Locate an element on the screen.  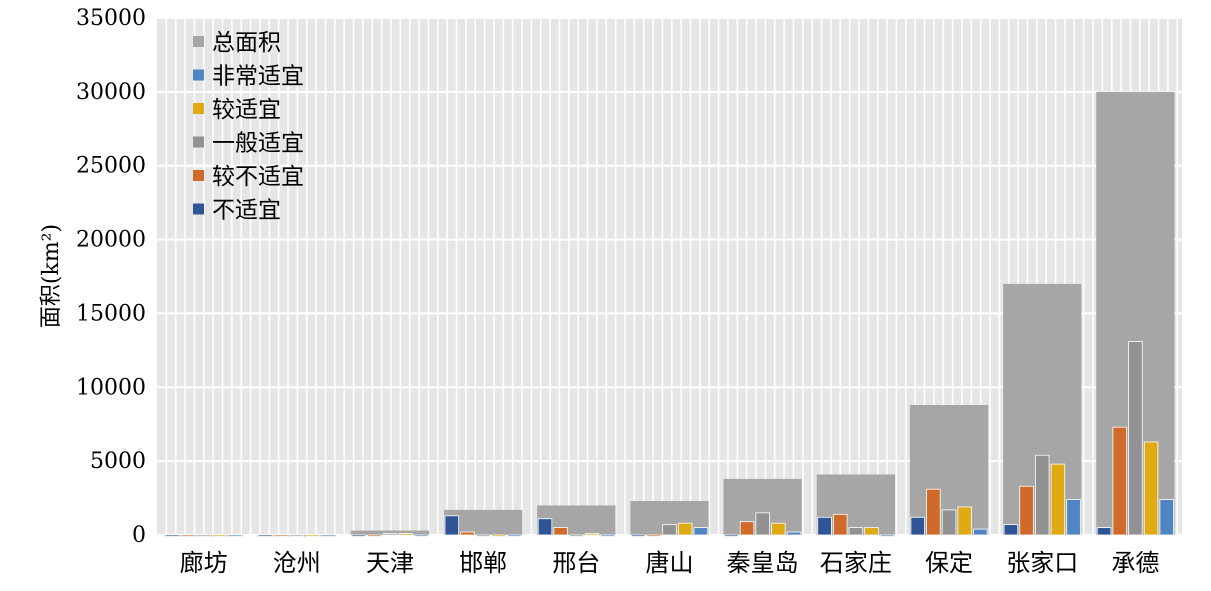
x-tick-label: 唐山 is located at coordinates (670, 563).